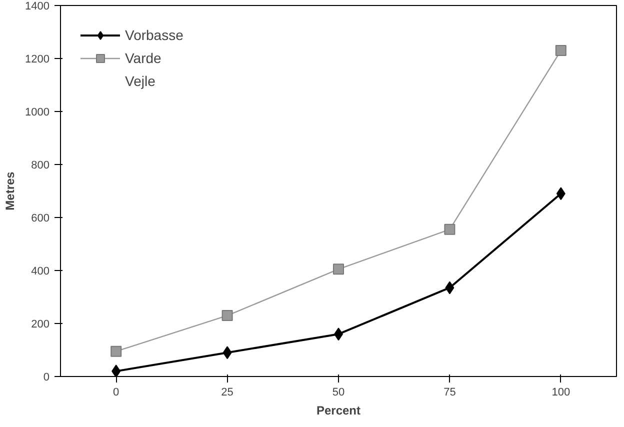 The image size is (624, 427). Describe the element at coordinates (338, 411) in the screenshot. I see `x-axis-title: Percent` at that location.